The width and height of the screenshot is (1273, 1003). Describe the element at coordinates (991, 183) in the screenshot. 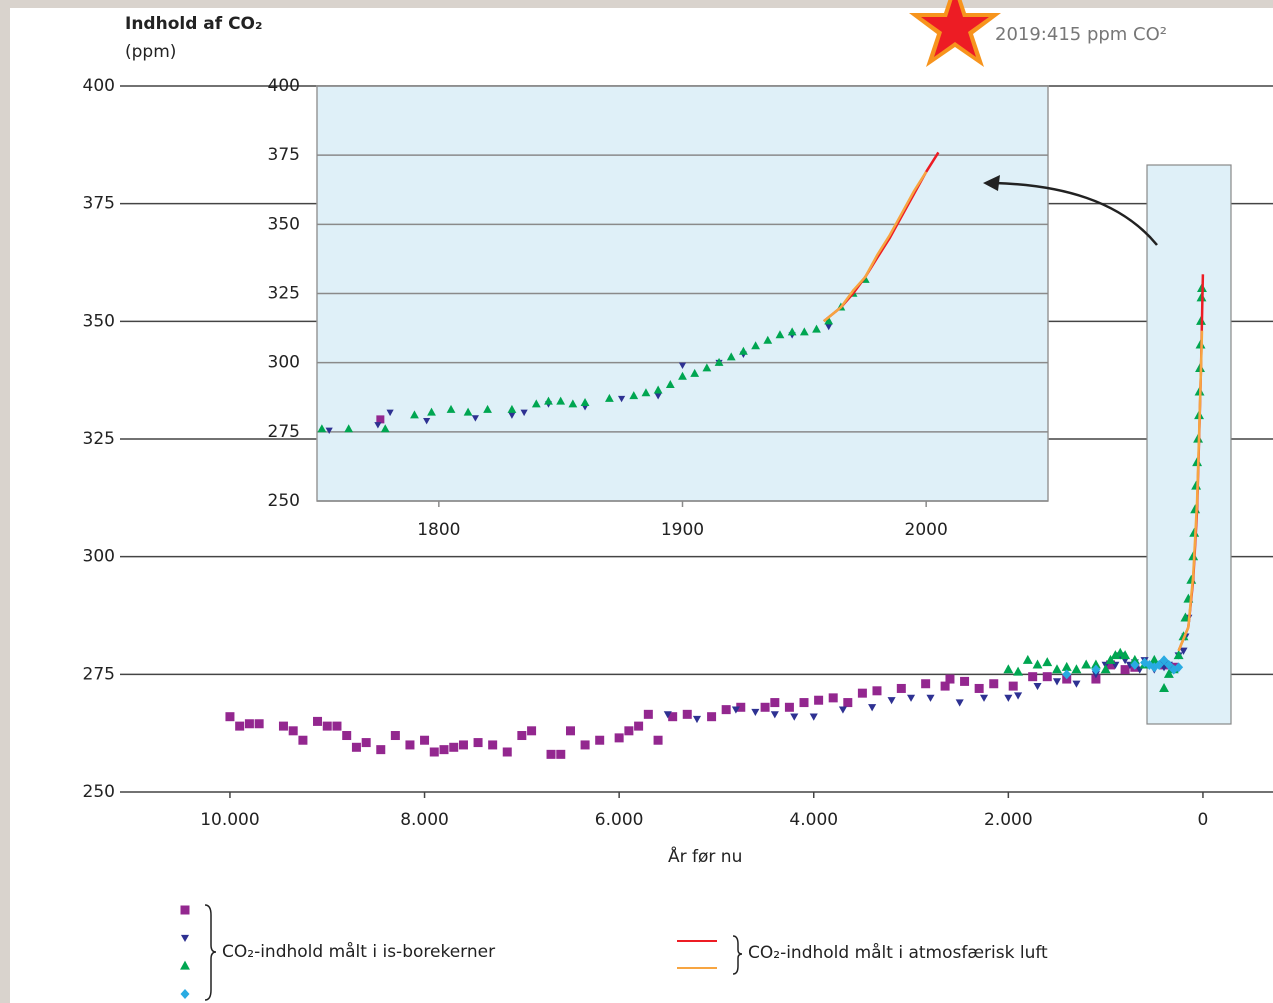

I see `arrow-head` at that location.